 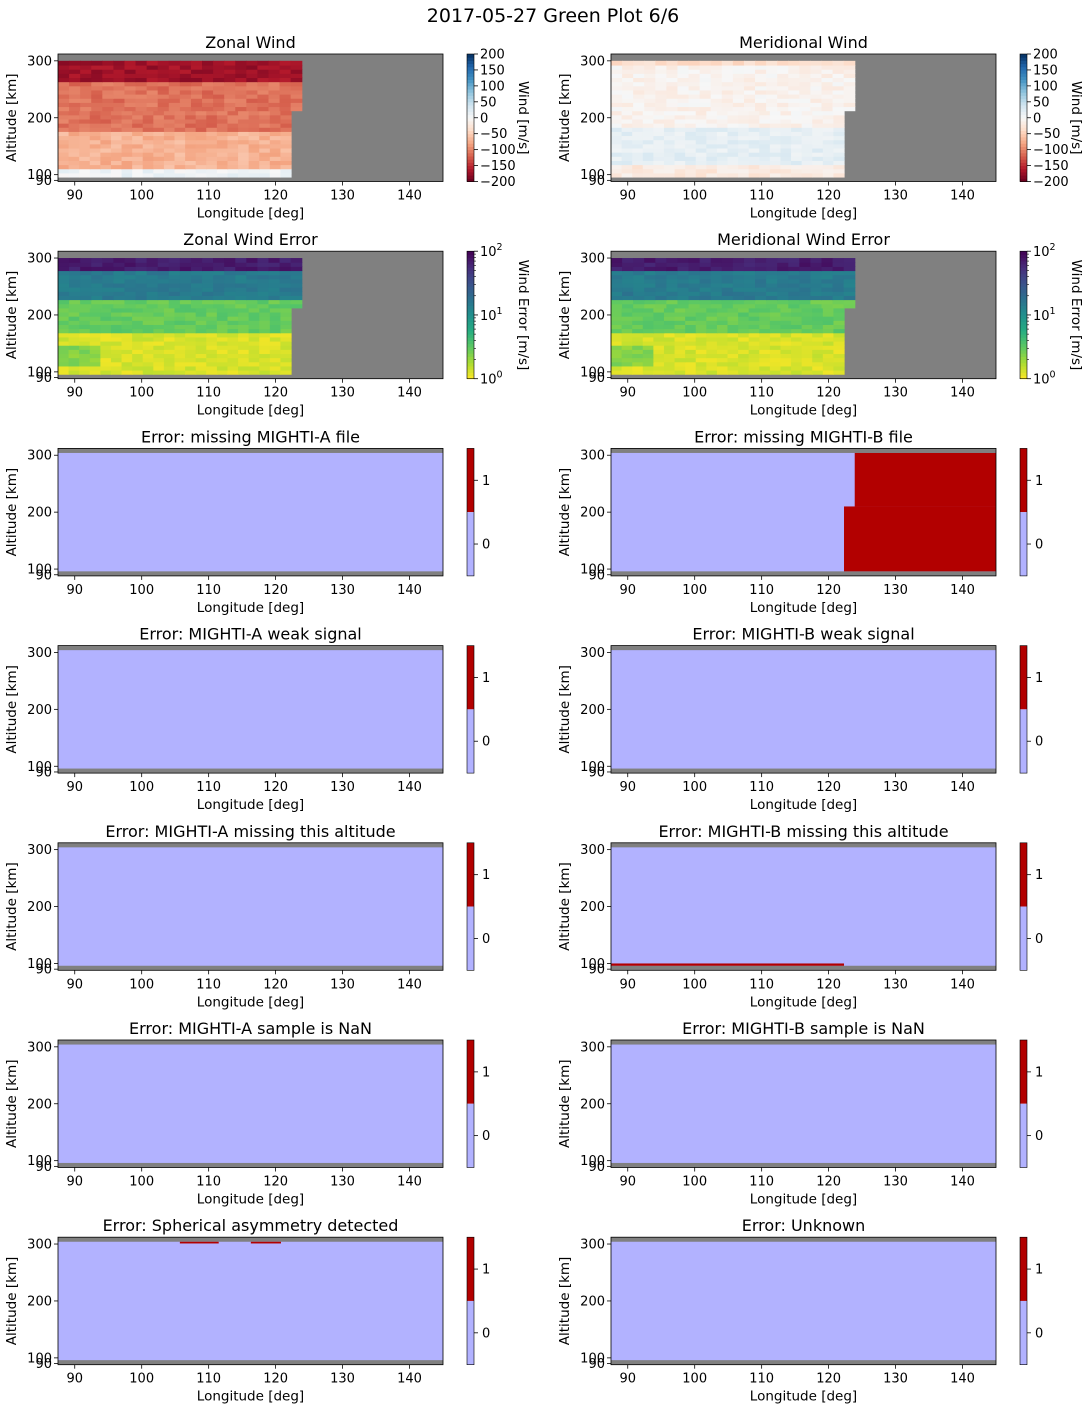 I want to click on y-tick-label: 100, so click(x=39, y=1161).